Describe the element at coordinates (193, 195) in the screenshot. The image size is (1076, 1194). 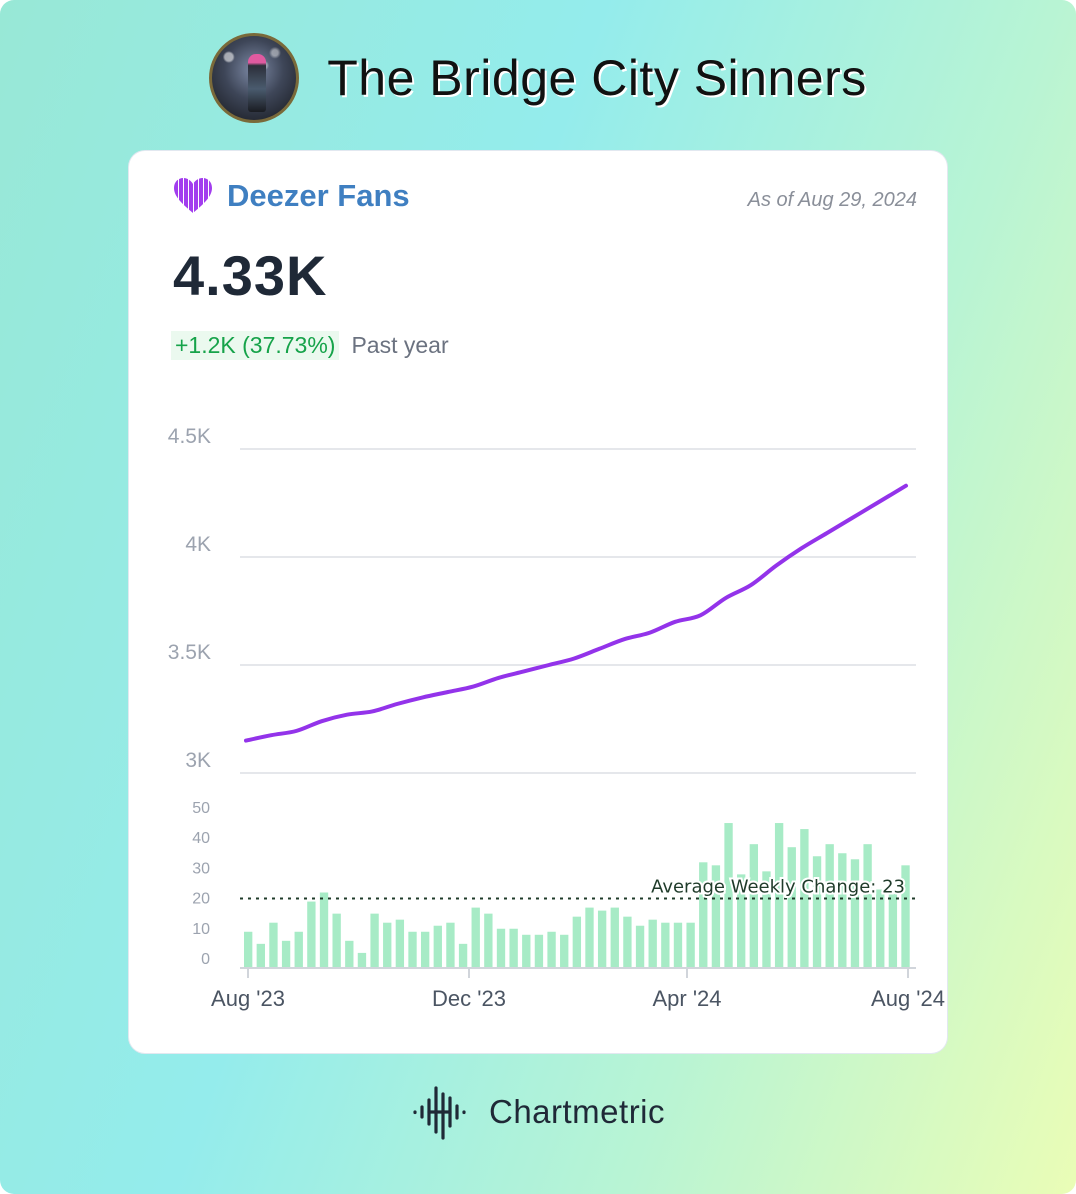
I see `heart-bars-icon` at that location.